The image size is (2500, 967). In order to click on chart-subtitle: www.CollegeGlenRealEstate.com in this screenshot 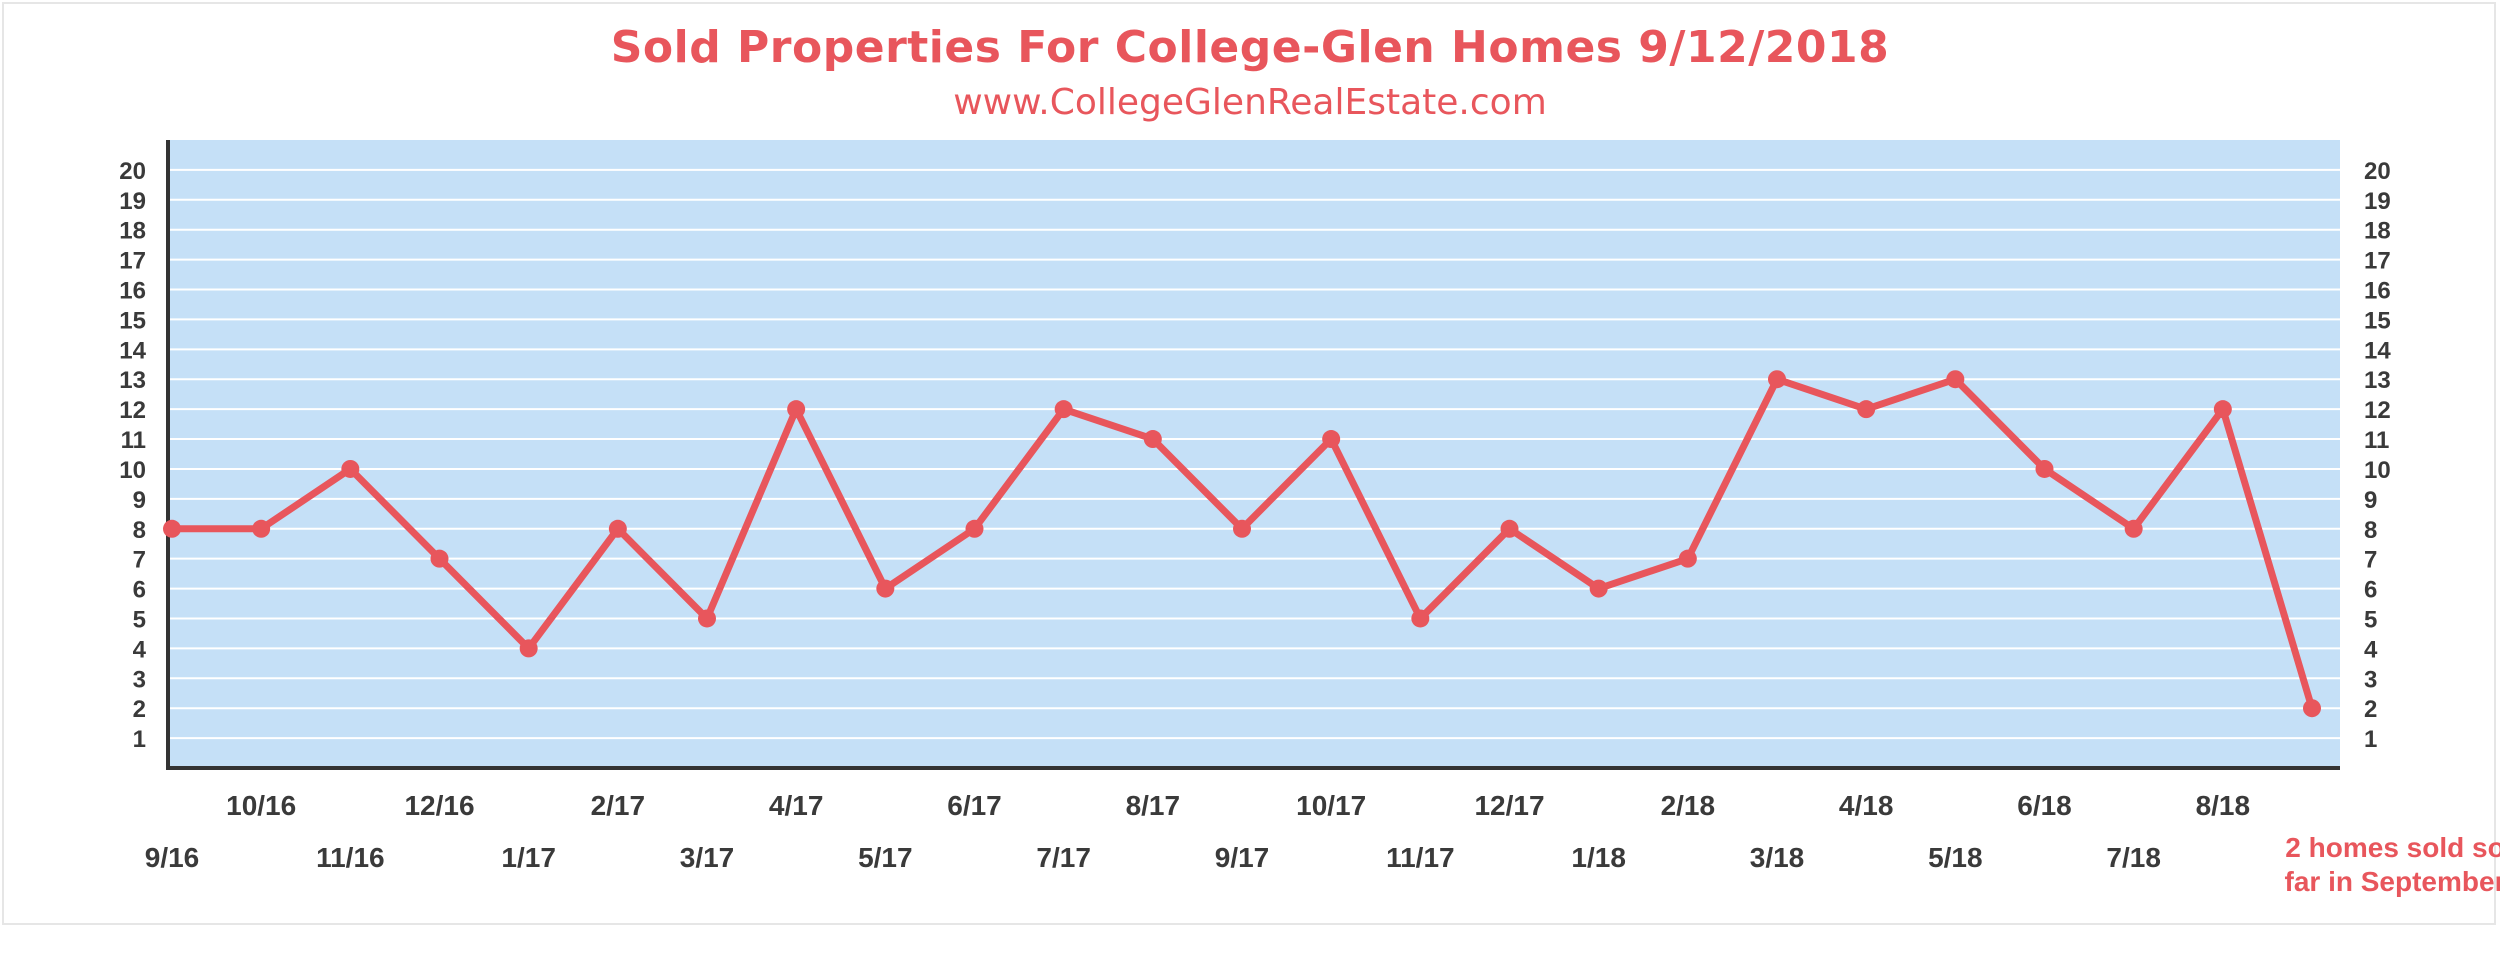, I will do `click(1250, 102)`.